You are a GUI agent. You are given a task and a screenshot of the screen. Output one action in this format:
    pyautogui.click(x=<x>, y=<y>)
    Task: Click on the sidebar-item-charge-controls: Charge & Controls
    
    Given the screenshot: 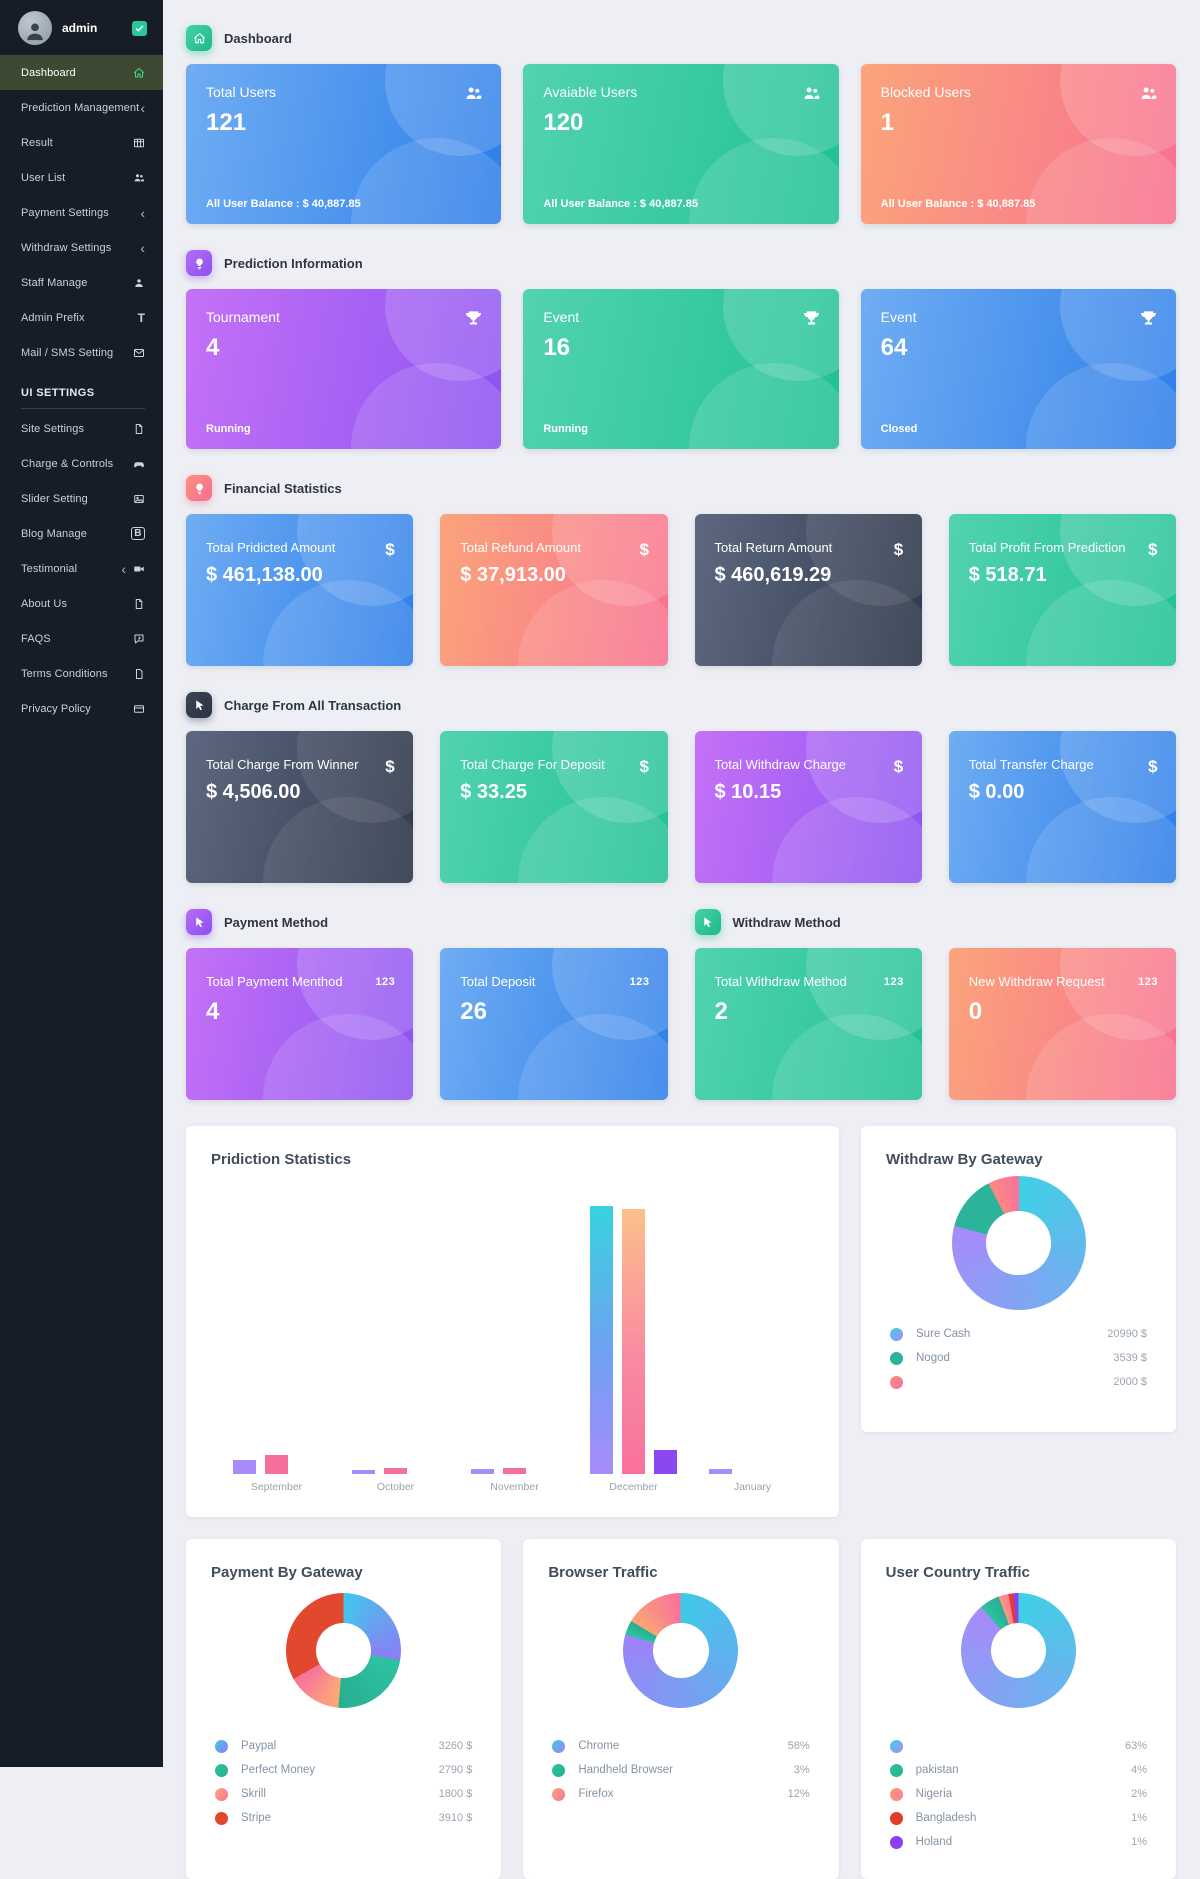 What is the action you would take?
    pyautogui.click(x=81, y=463)
    